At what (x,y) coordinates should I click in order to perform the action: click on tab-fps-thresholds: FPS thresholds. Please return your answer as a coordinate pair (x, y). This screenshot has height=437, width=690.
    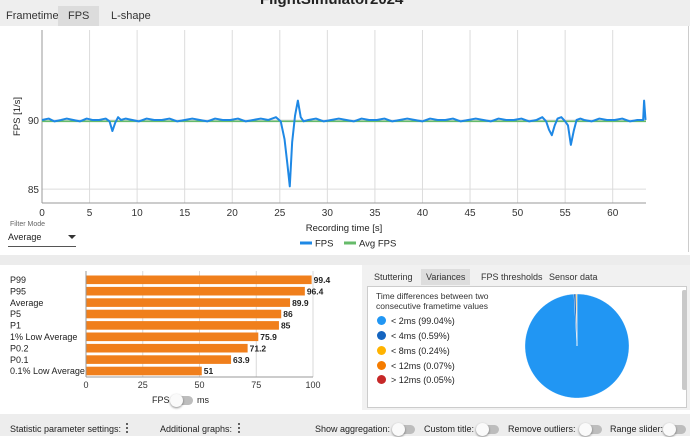
    Looking at the image, I should click on (512, 277).